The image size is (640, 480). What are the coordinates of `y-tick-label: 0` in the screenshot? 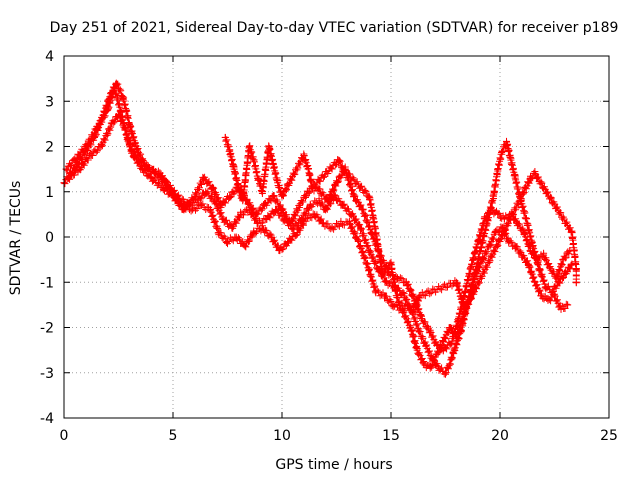 It's located at (49, 238).